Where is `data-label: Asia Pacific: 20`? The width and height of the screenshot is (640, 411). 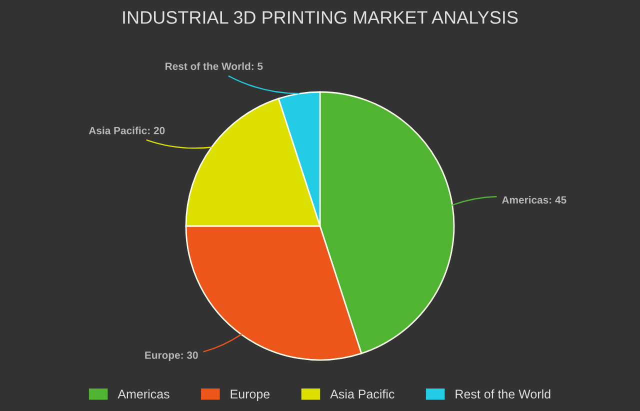 data-label: Asia Pacific: 20 is located at coordinates (126, 130).